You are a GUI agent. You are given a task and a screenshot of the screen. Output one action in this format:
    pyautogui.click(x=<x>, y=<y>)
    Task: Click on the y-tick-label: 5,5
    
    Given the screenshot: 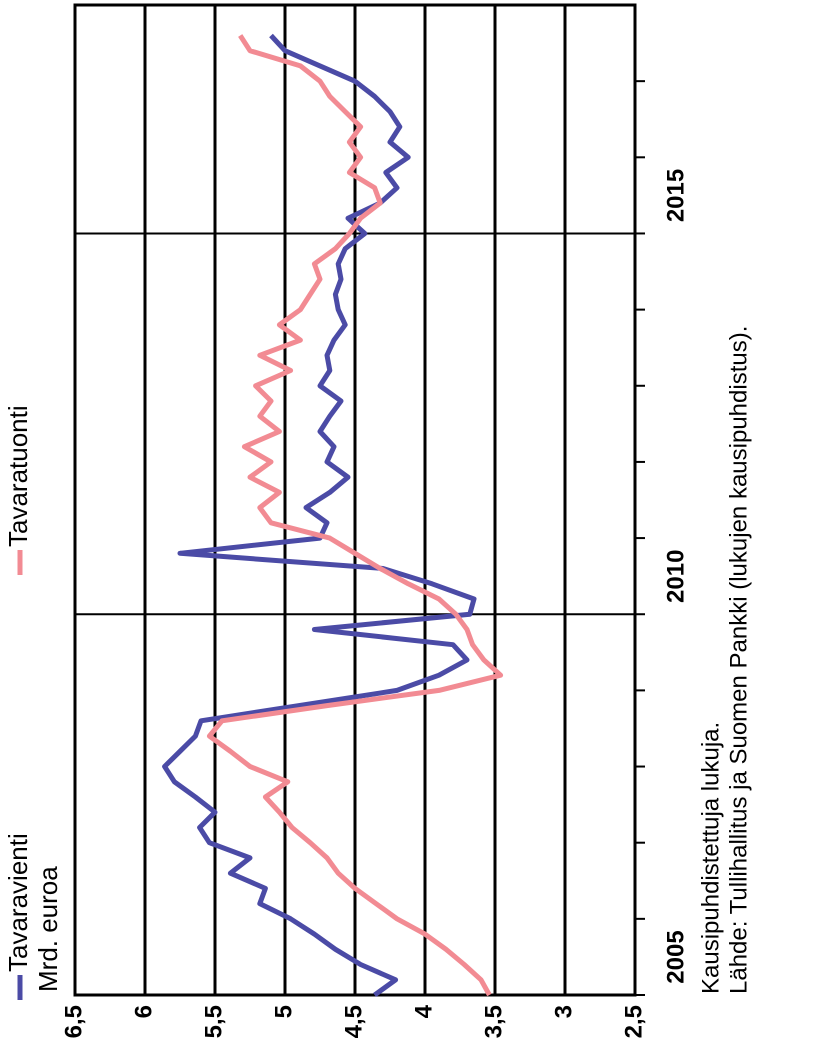 What is the action you would take?
    pyautogui.click(x=213, y=1021)
    